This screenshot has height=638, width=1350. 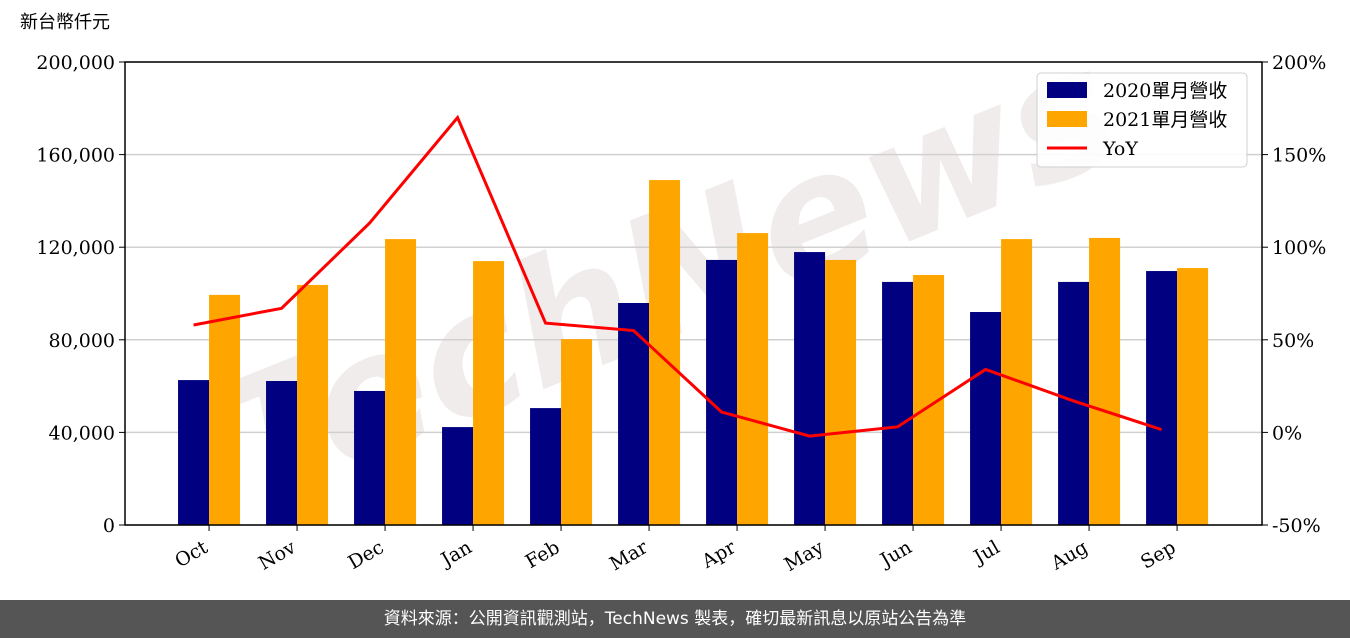 What do you see at coordinates (365, 555) in the screenshot?
I see `x-tick-label: Dec` at bounding box center [365, 555].